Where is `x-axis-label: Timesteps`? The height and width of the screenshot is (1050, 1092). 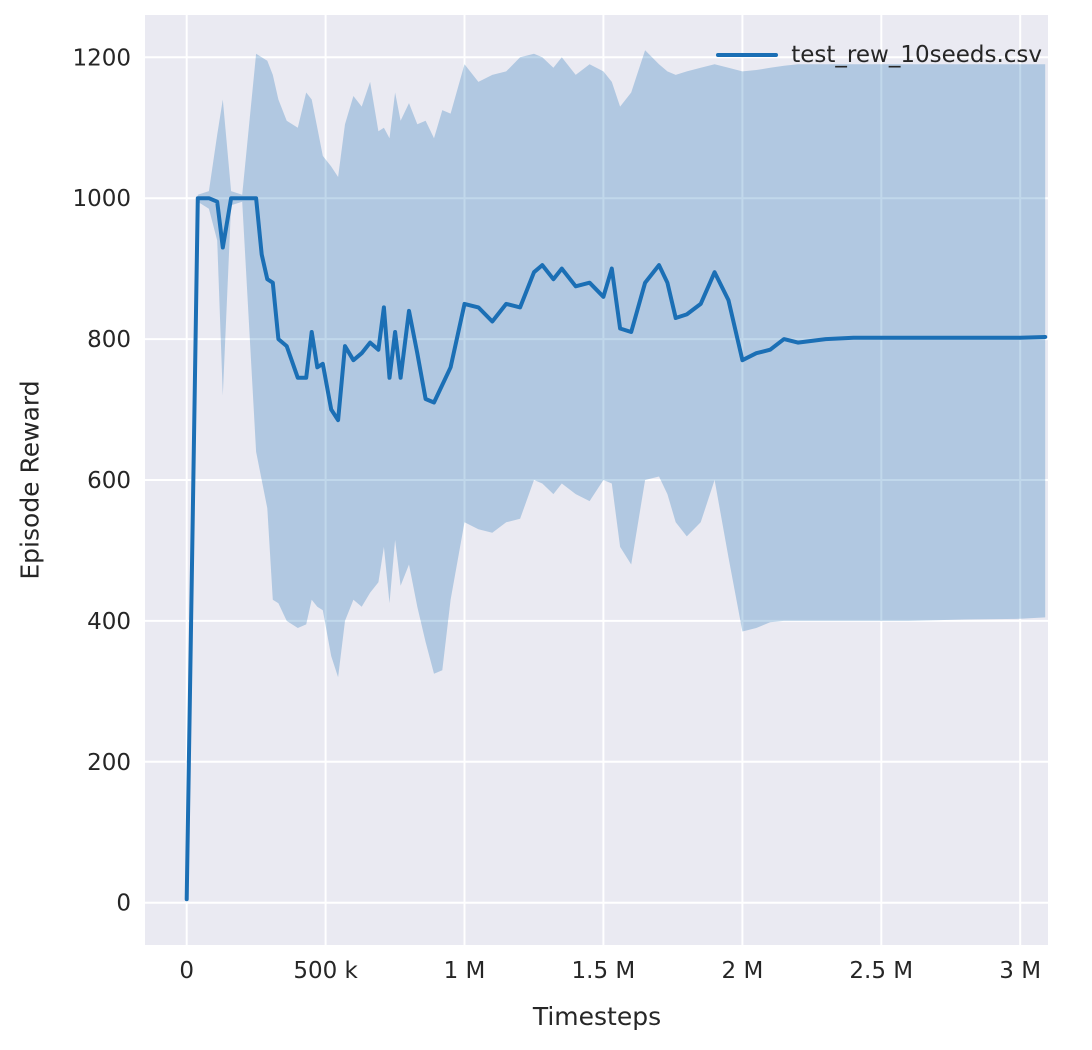
x-axis-label: Timesteps is located at coordinates (597, 1016).